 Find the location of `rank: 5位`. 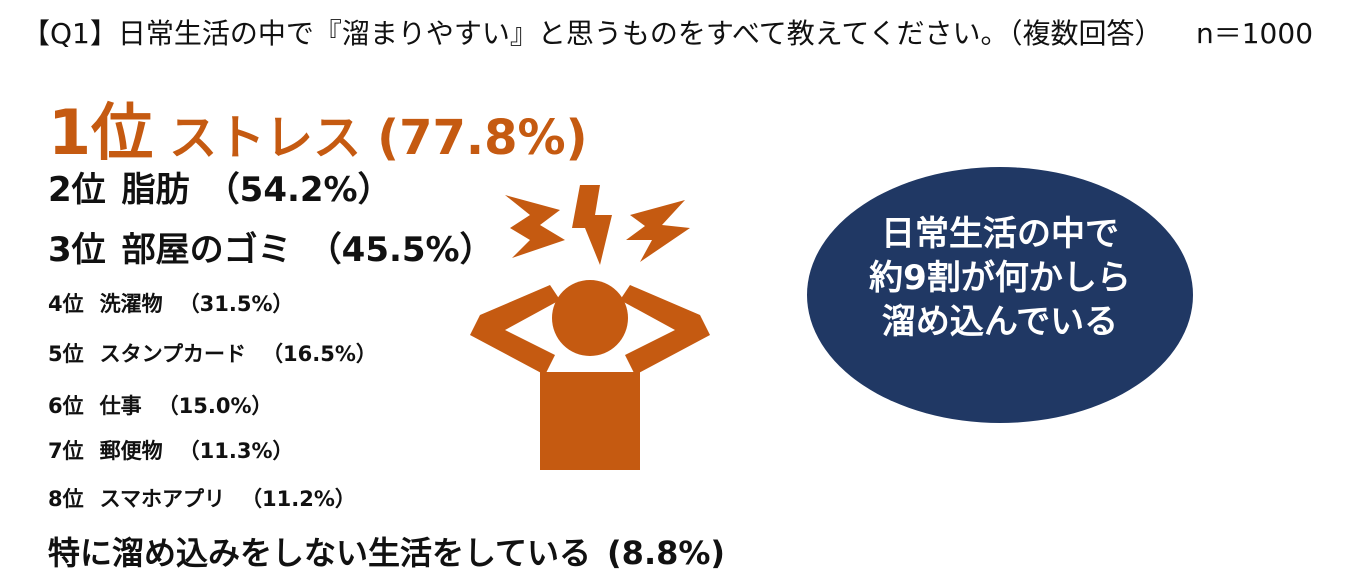

rank: 5位 is located at coordinates (66, 354).